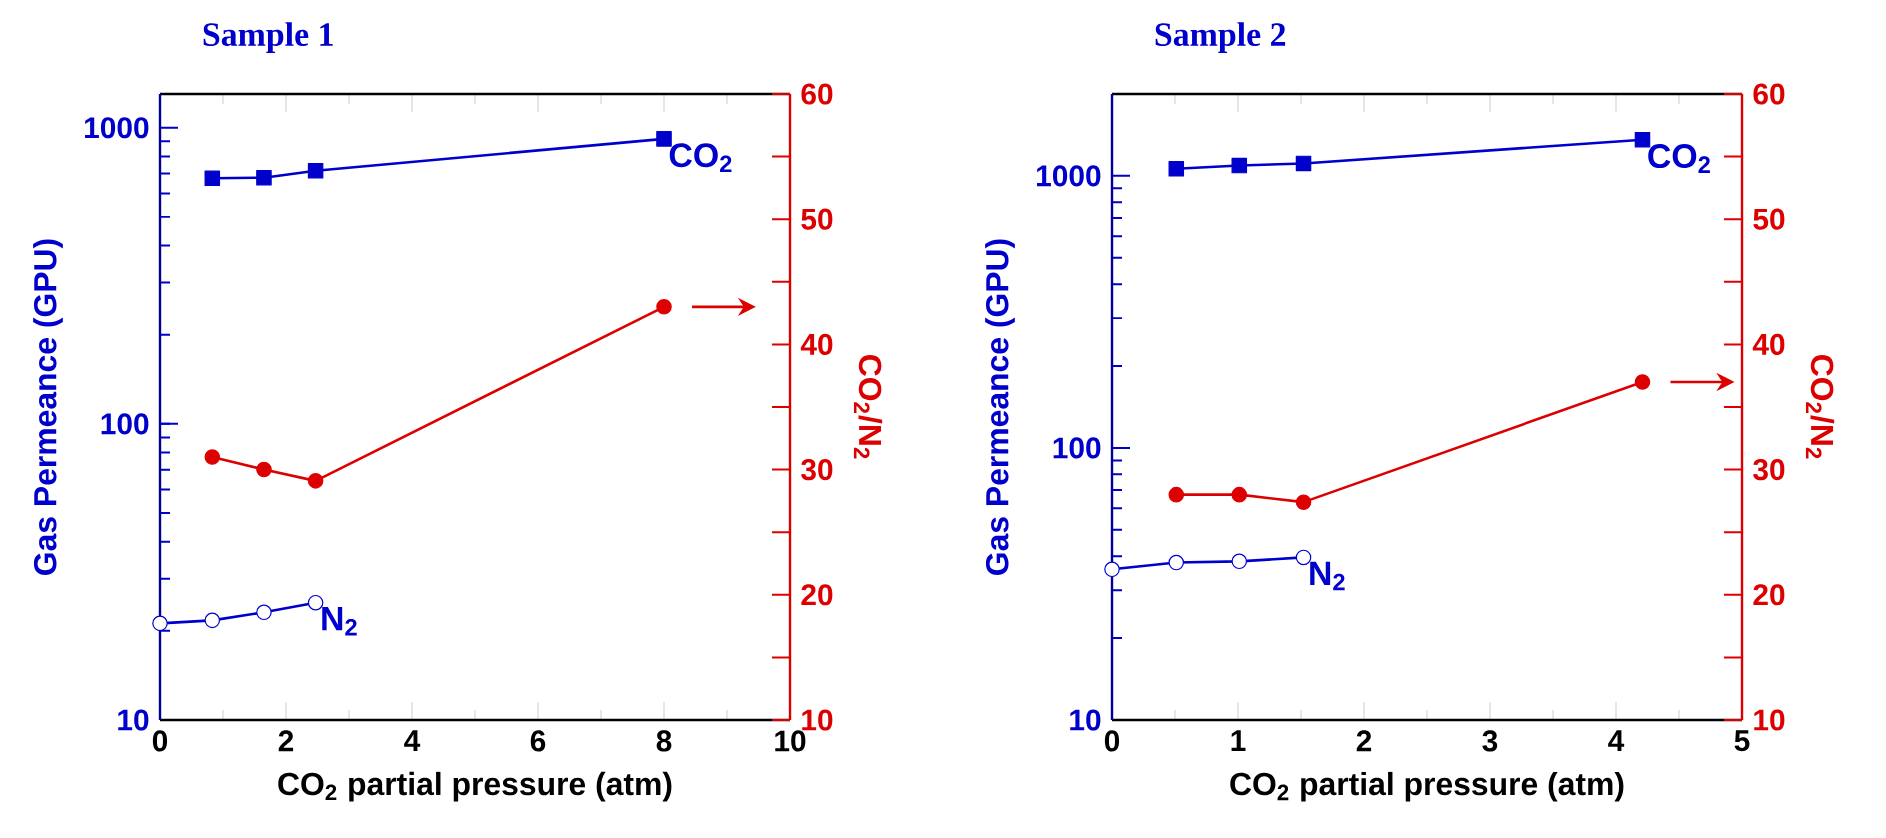 The height and width of the screenshot is (838, 1886). What do you see at coordinates (1220, 37) in the screenshot?
I see `chart-title: Sample 2` at bounding box center [1220, 37].